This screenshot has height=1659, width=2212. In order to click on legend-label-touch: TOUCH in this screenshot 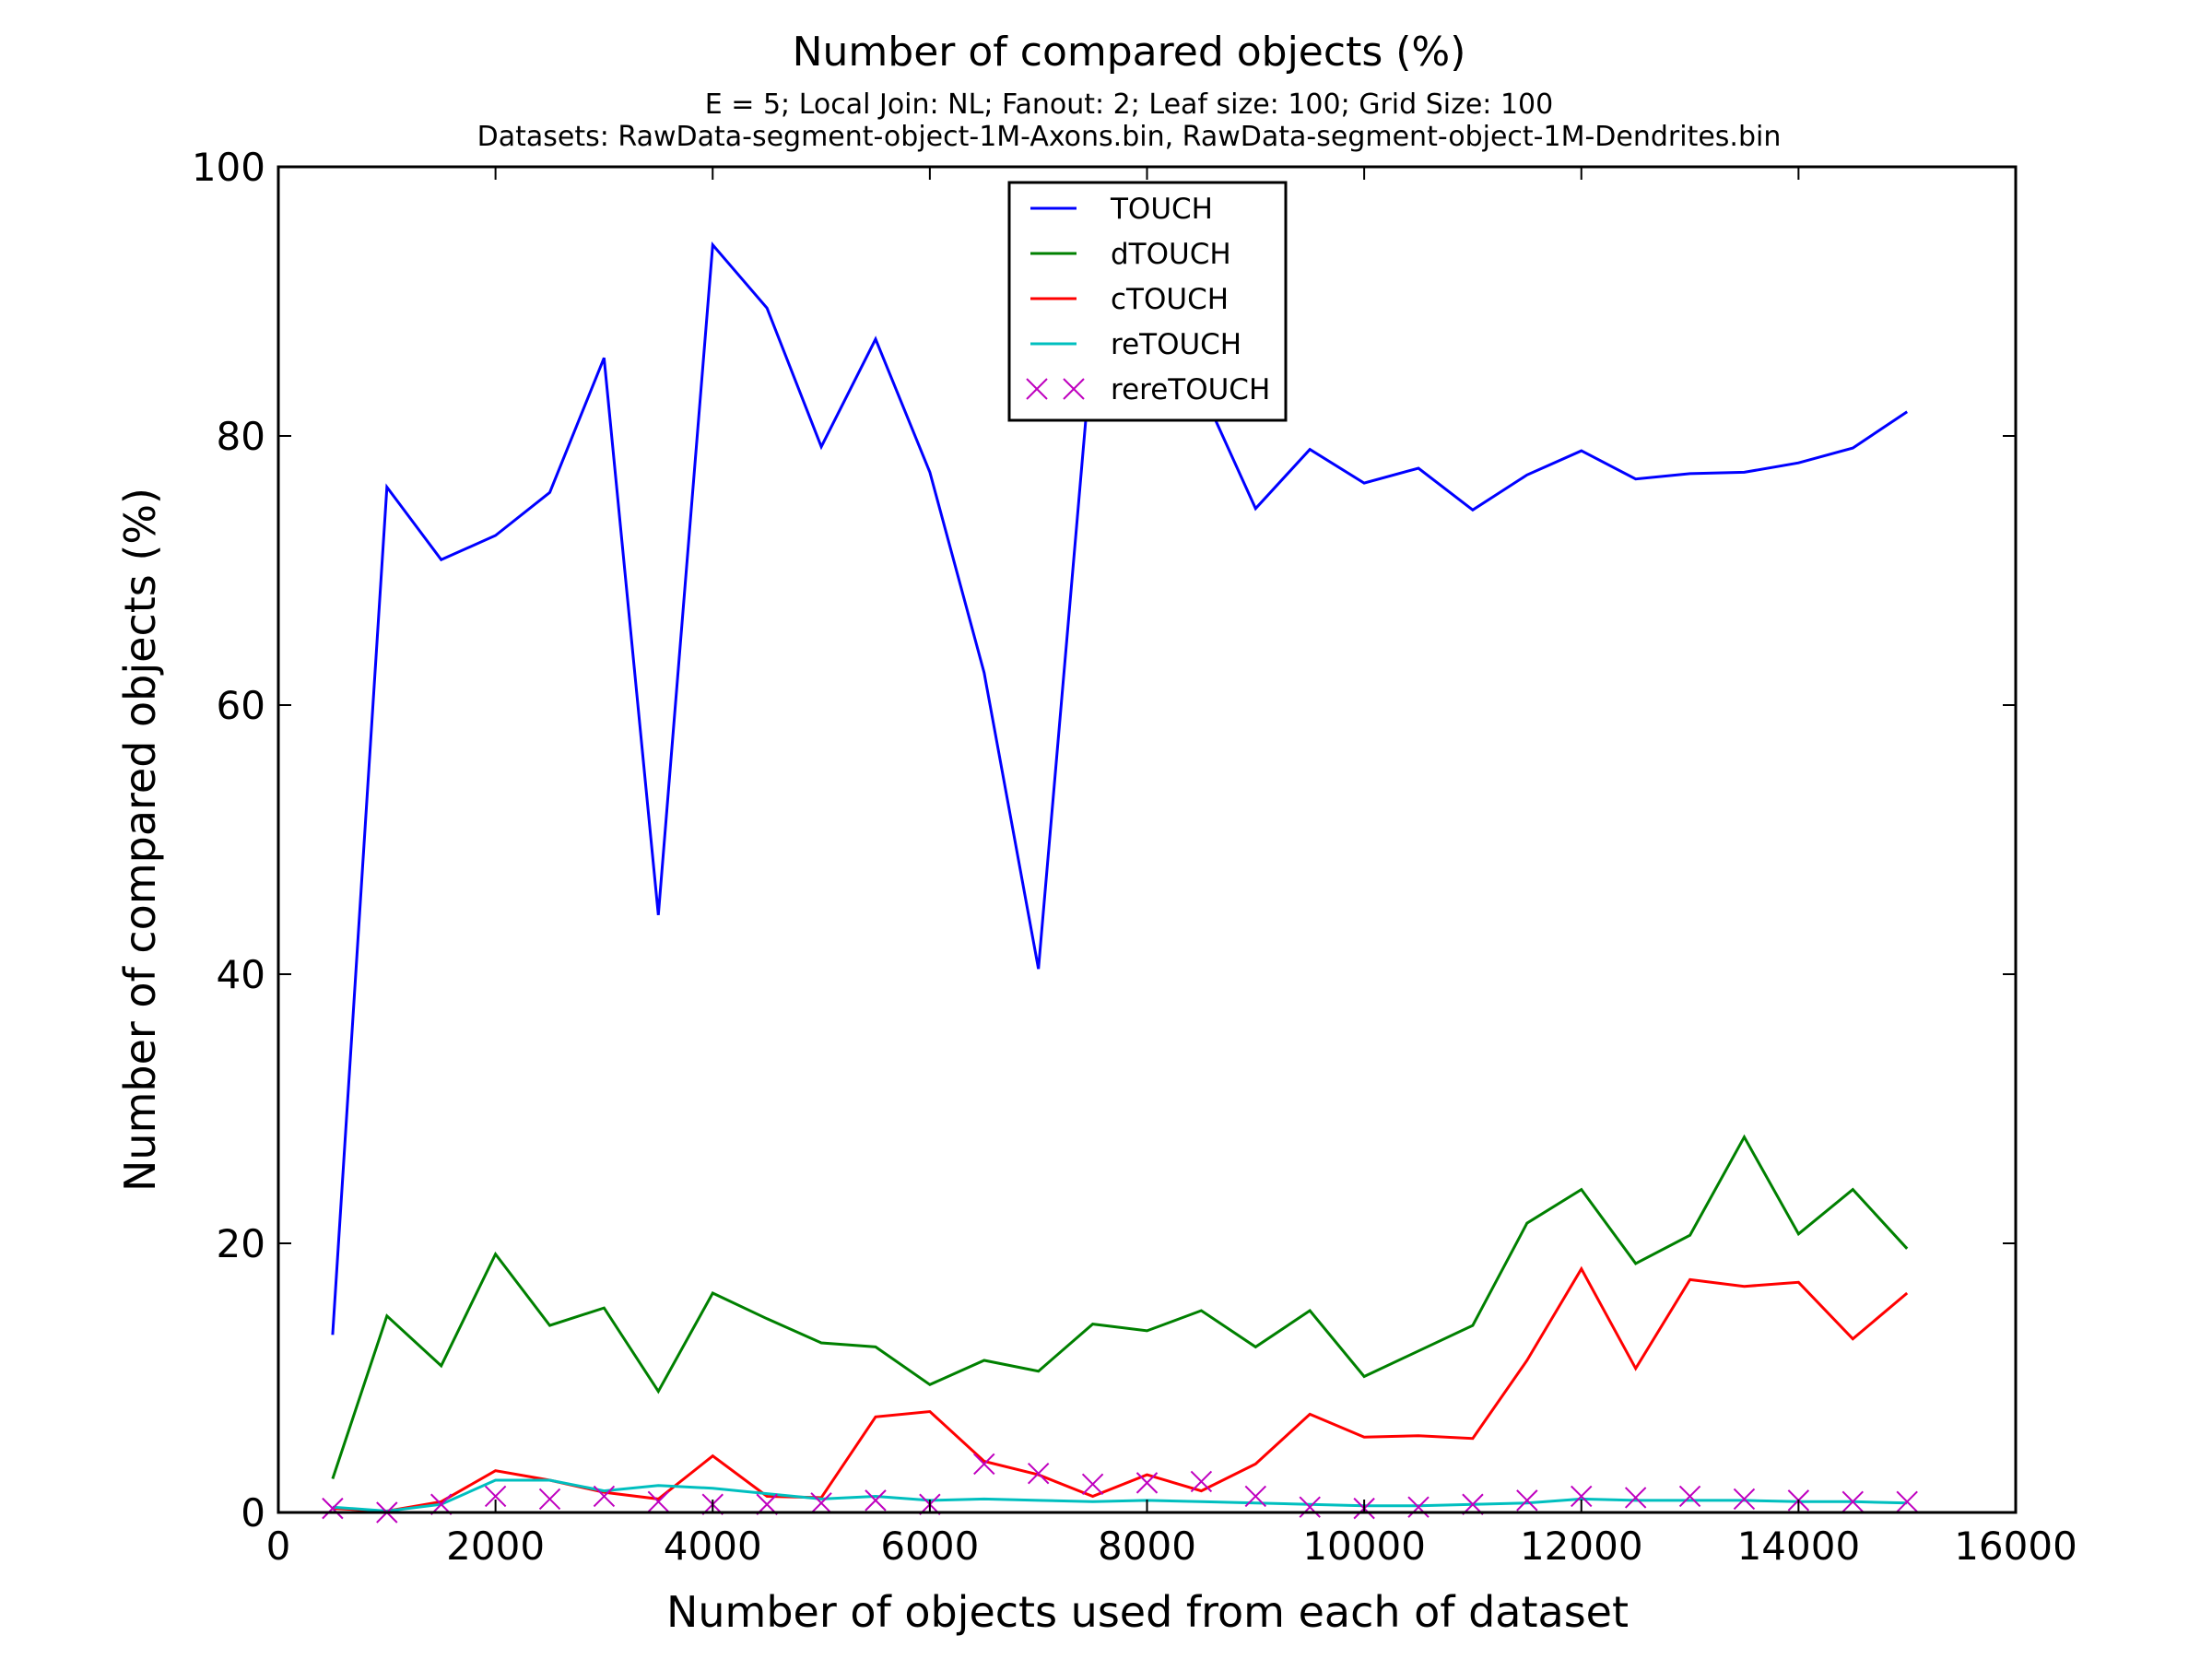, I will do `click(1161, 209)`.